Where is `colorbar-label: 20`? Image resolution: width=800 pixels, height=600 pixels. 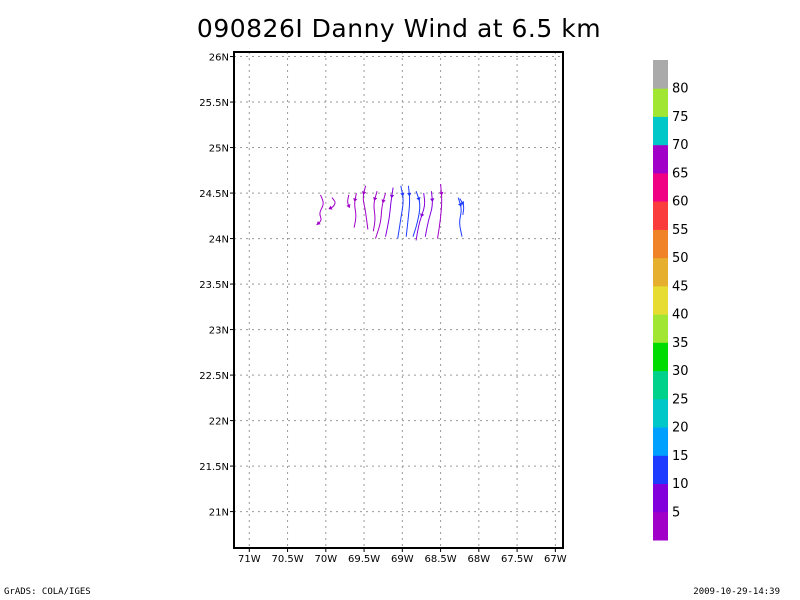 colorbar-label: 20 is located at coordinates (680, 428).